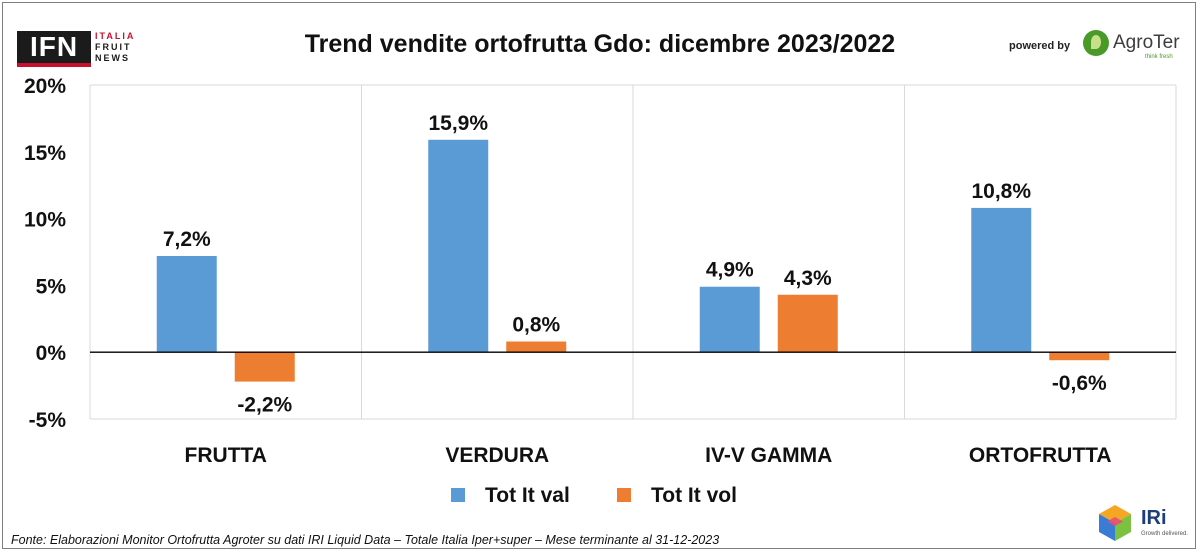 This screenshot has height=553, width=1200. What do you see at coordinates (1146, 42) in the screenshot?
I see `agroter-name: AgroTer` at bounding box center [1146, 42].